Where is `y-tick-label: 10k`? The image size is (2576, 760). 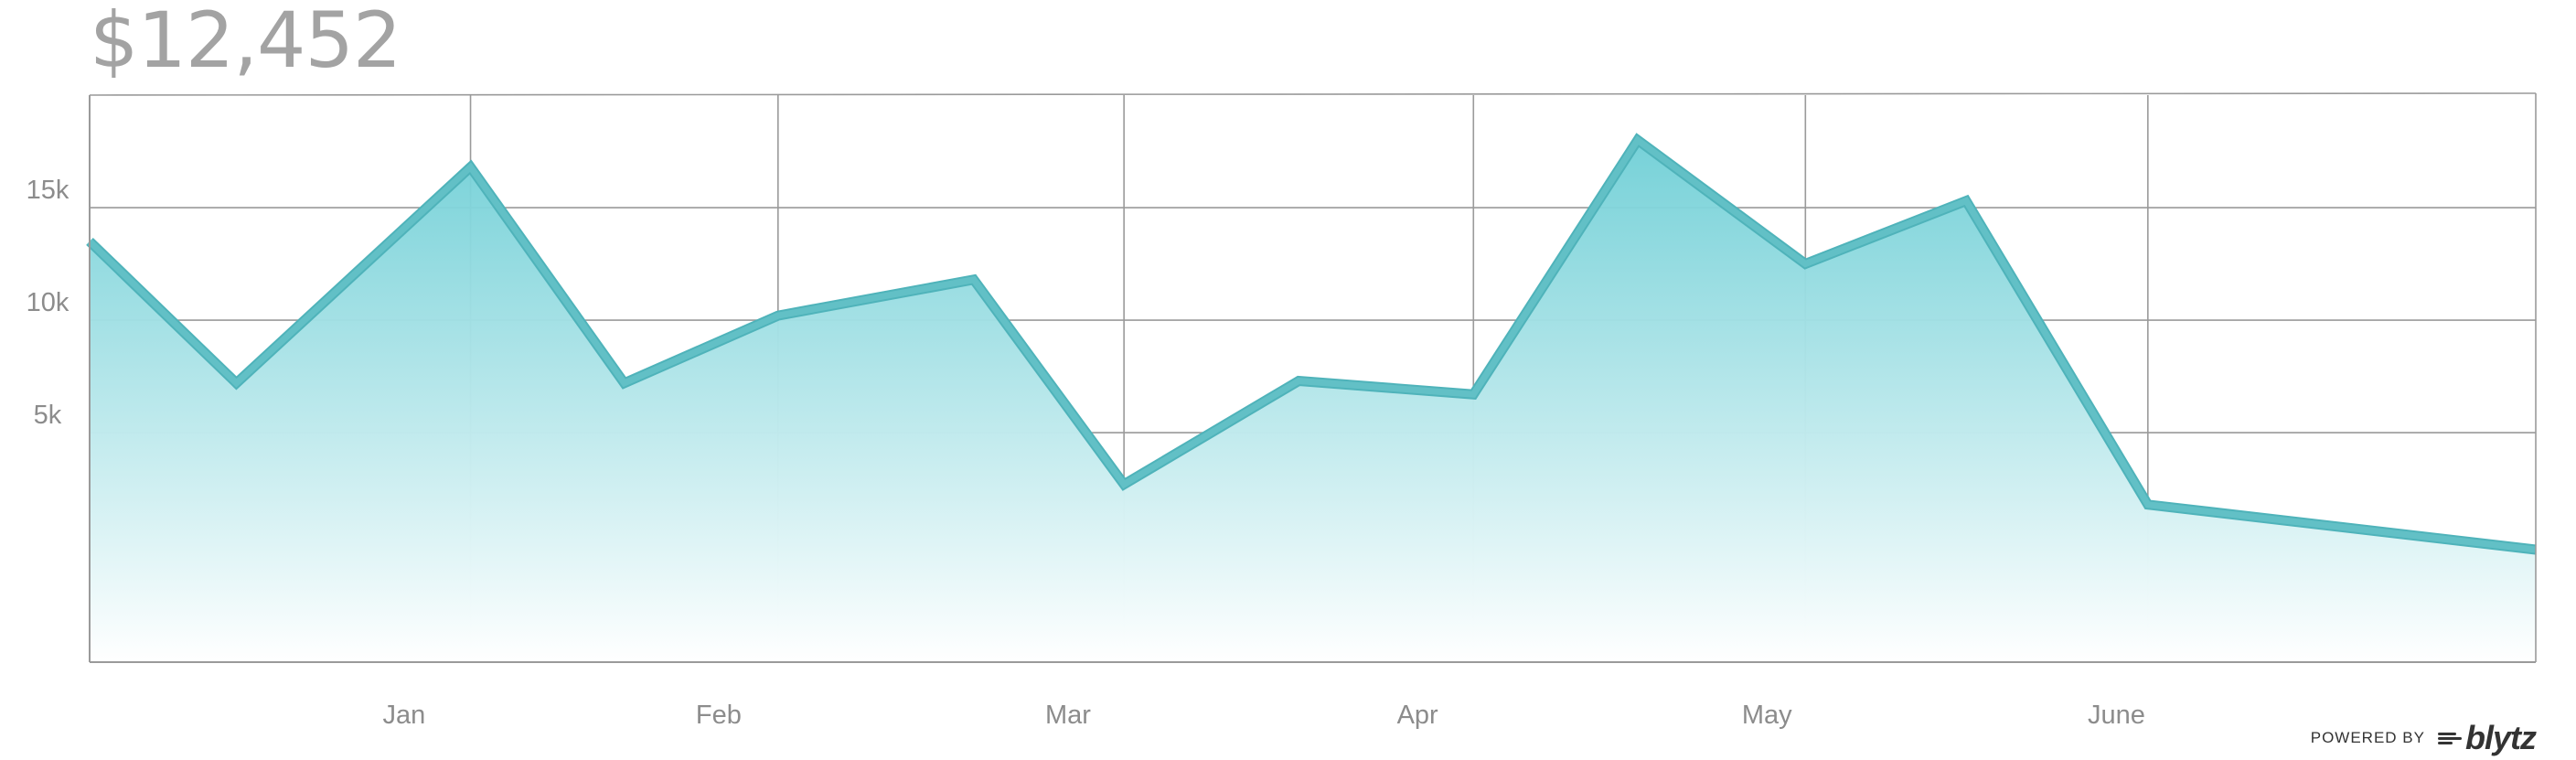 y-tick-label: 10k is located at coordinates (48, 302).